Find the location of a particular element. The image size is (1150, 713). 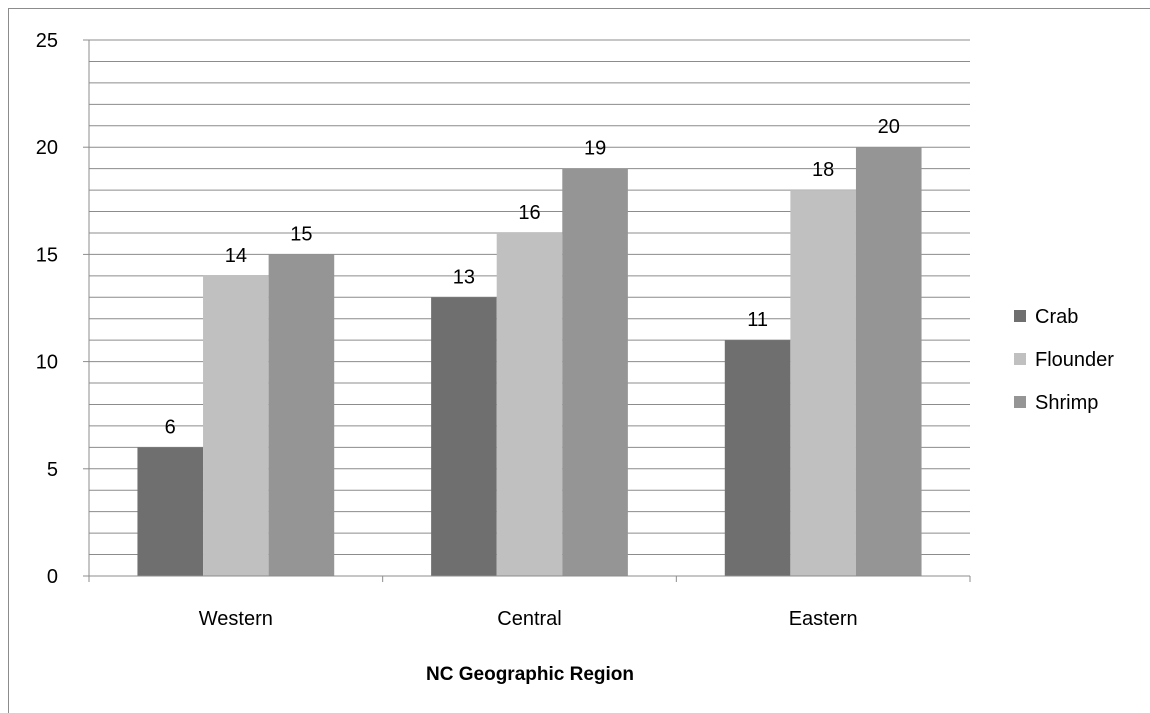

bar-flounder-central is located at coordinates (529, 404).